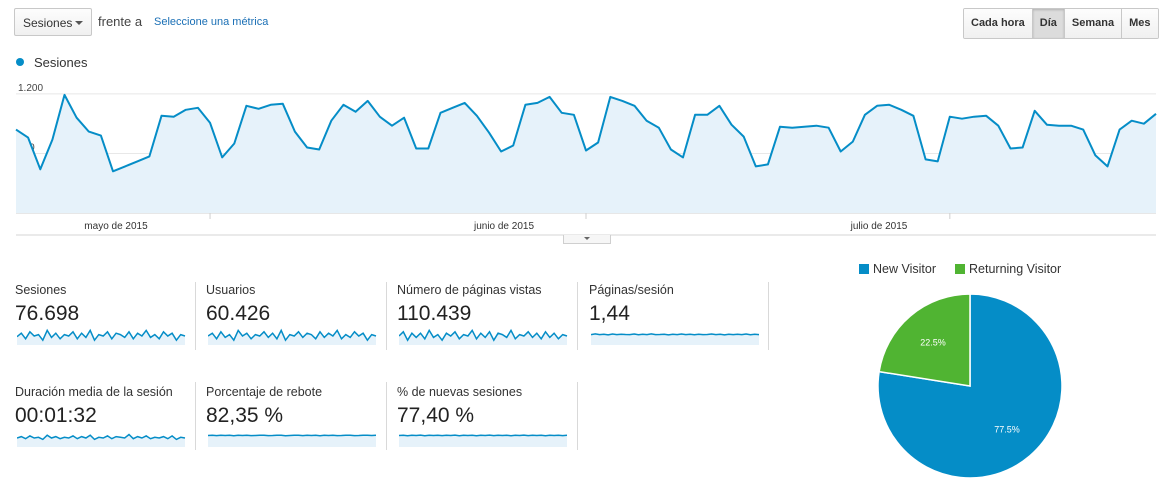 This screenshot has height=490, width=1170. Describe the element at coordinates (211, 22) in the screenshot. I see `select-metric-link: Seleccione una métrica` at that location.